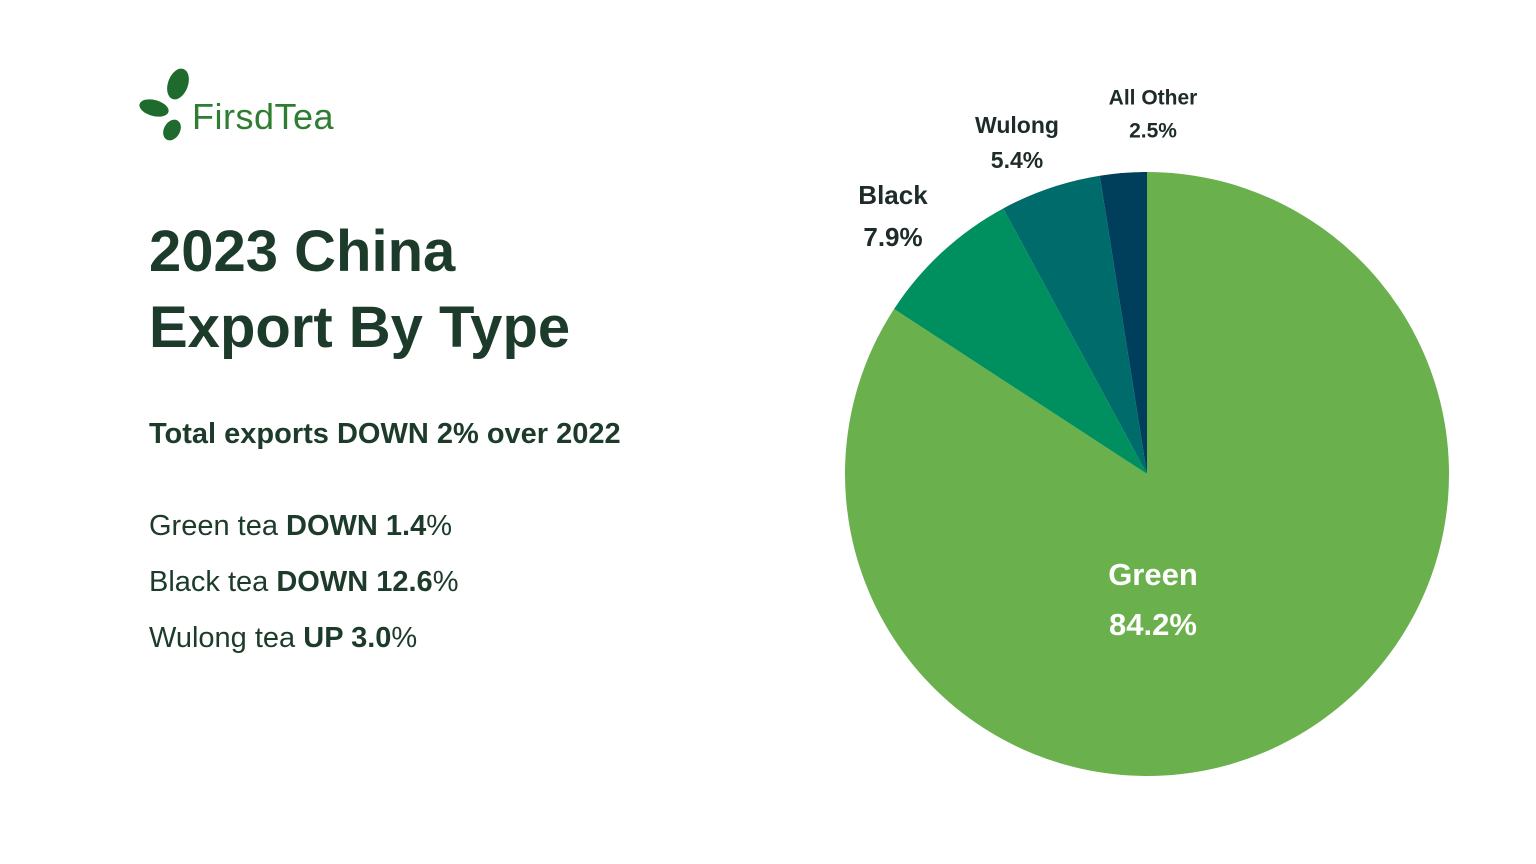 Image resolution: width=1536 pixels, height=864 pixels. Describe the element at coordinates (1153, 574) in the screenshot. I see `slice-name: Green` at that location.